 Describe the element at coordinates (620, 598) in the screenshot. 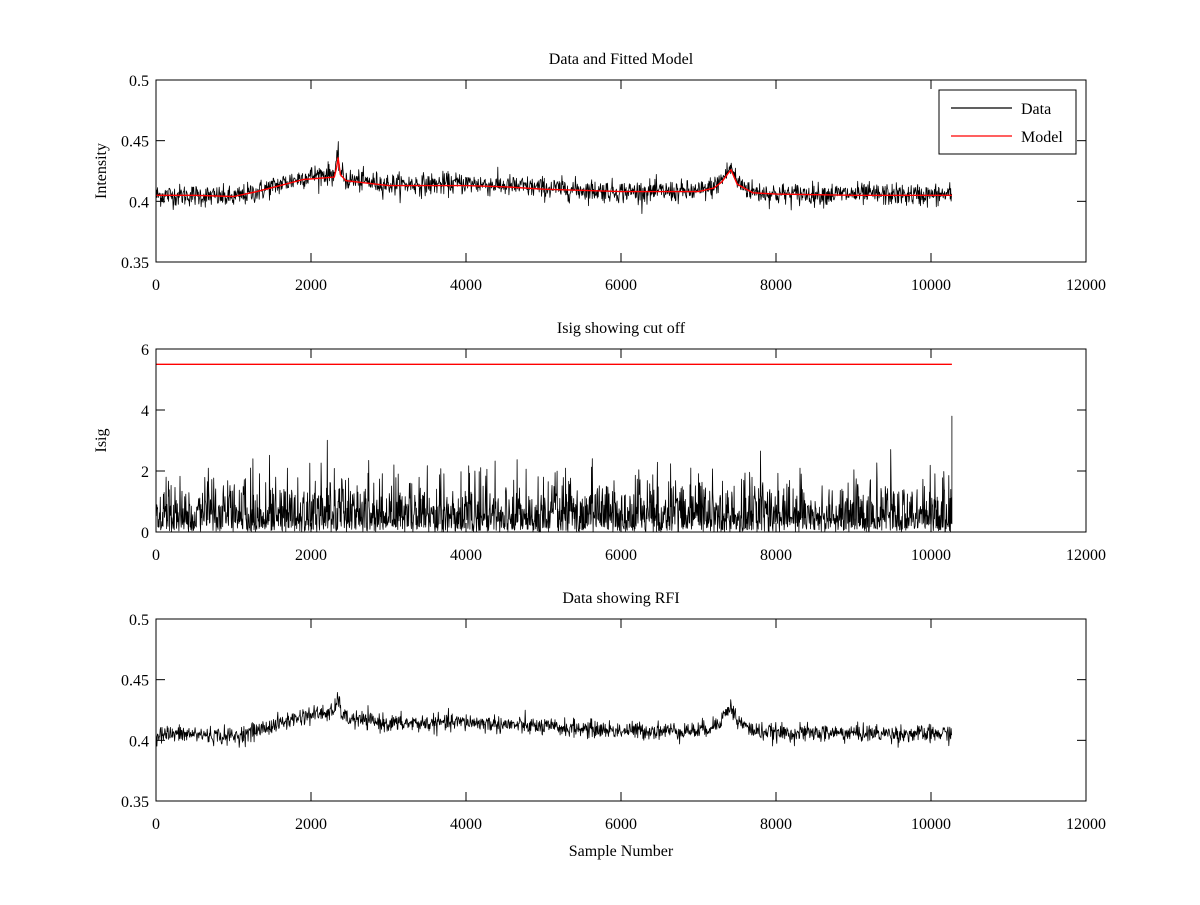

I see `chart3-title: Data showing RFI` at that location.